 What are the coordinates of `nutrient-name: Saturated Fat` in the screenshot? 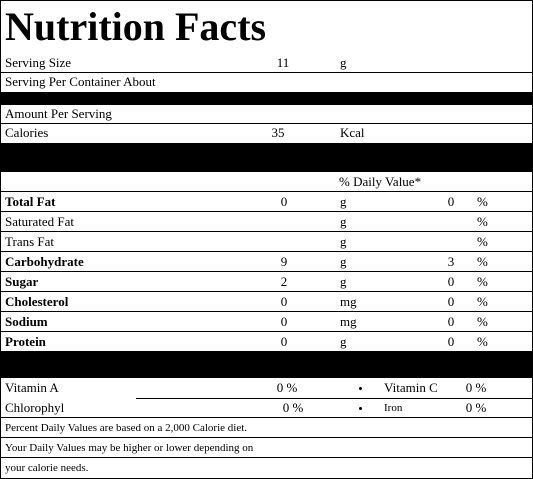 It's located at (39, 221).